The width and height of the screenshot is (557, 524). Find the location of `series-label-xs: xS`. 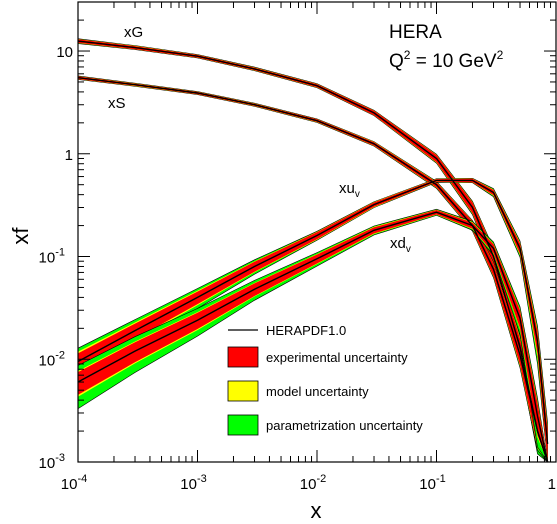

series-label-xs: xS is located at coordinates (117, 103).